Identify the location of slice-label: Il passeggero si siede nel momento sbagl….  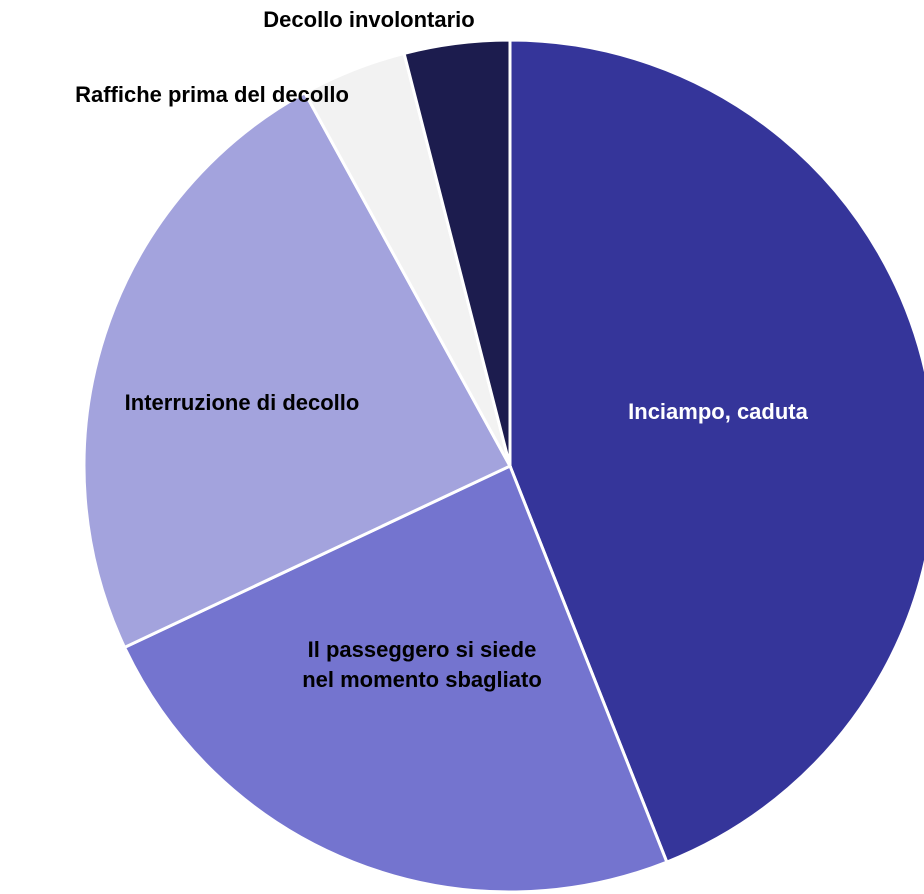
(422, 664).